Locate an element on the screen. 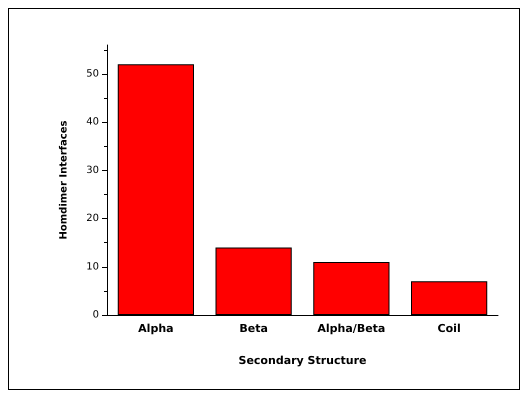 The height and width of the screenshot is (400, 530). y-tick-label: 50 is located at coordinates (92, 74).